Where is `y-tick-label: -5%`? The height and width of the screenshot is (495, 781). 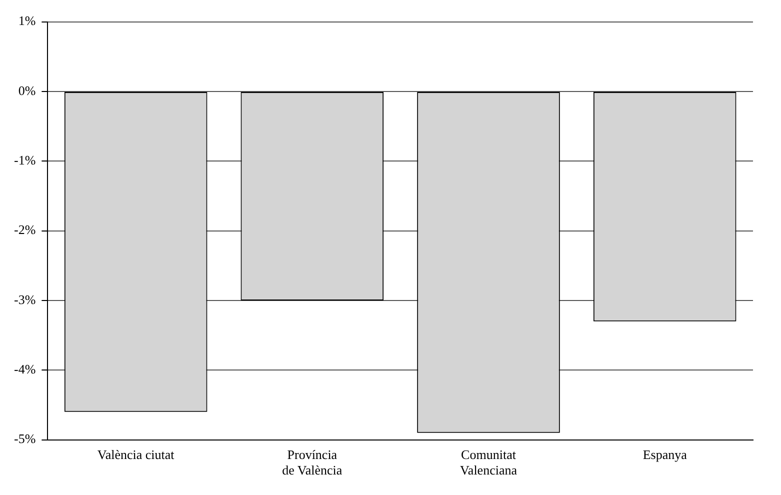 y-tick-label: -5% is located at coordinates (25, 438).